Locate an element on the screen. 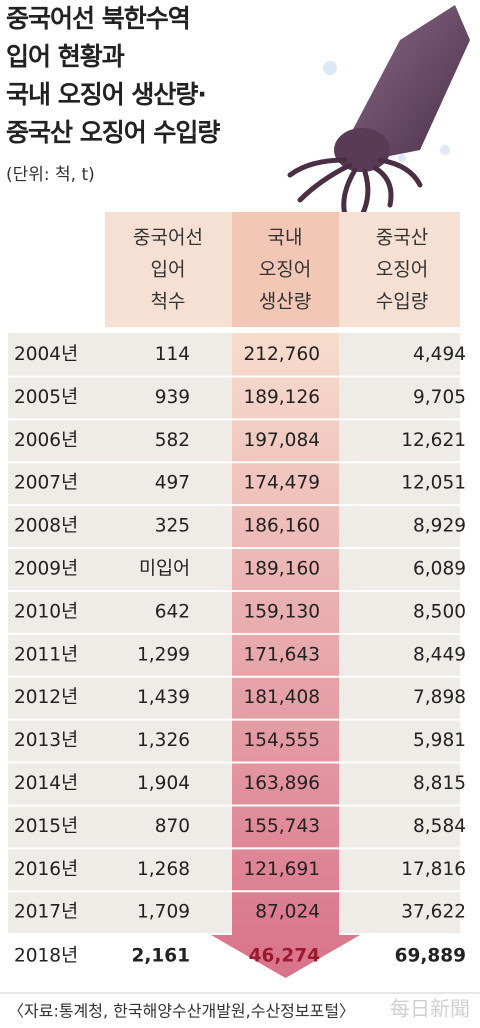 This screenshot has height=1028, width=480. cell: 1,326 is located at coordinates (163, 740).